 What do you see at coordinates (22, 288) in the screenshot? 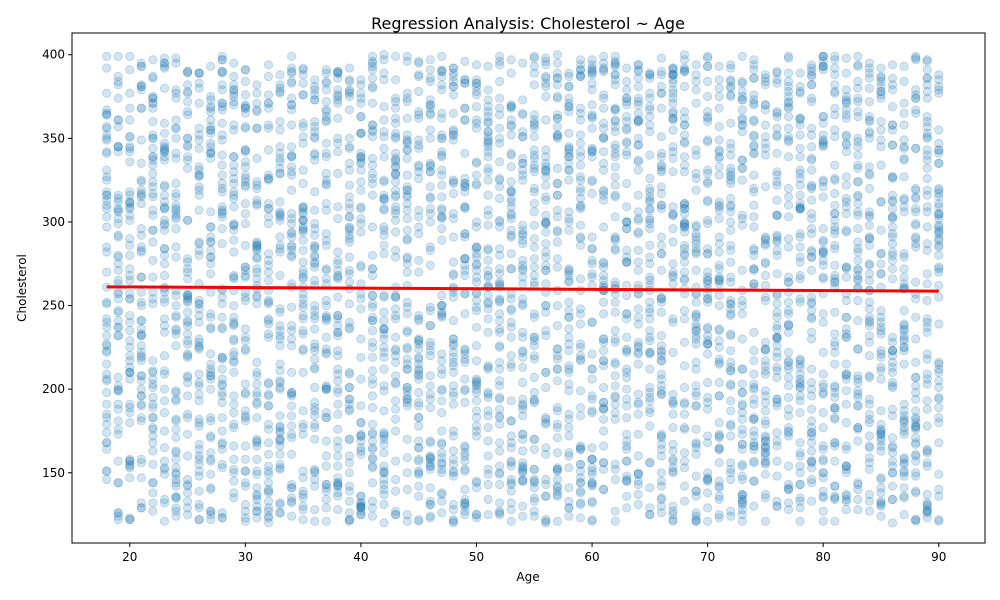
I see `y-axis-title: Cholesterol` at bounding box center [22, 288].